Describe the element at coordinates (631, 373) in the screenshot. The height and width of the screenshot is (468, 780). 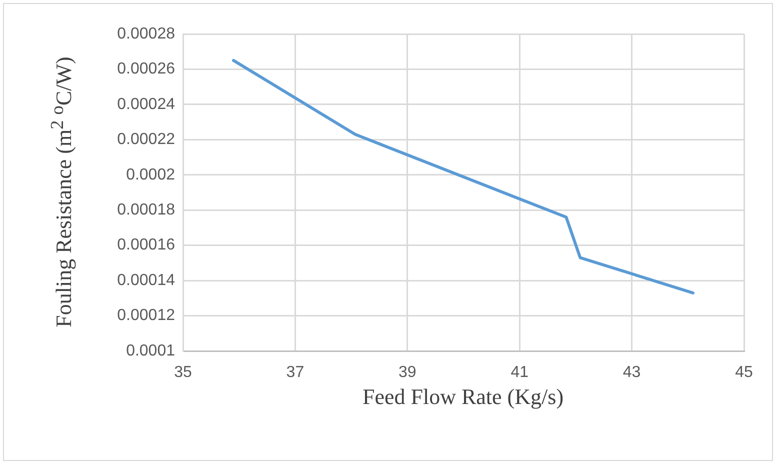
I see `x-tick-label: 43` at that location.